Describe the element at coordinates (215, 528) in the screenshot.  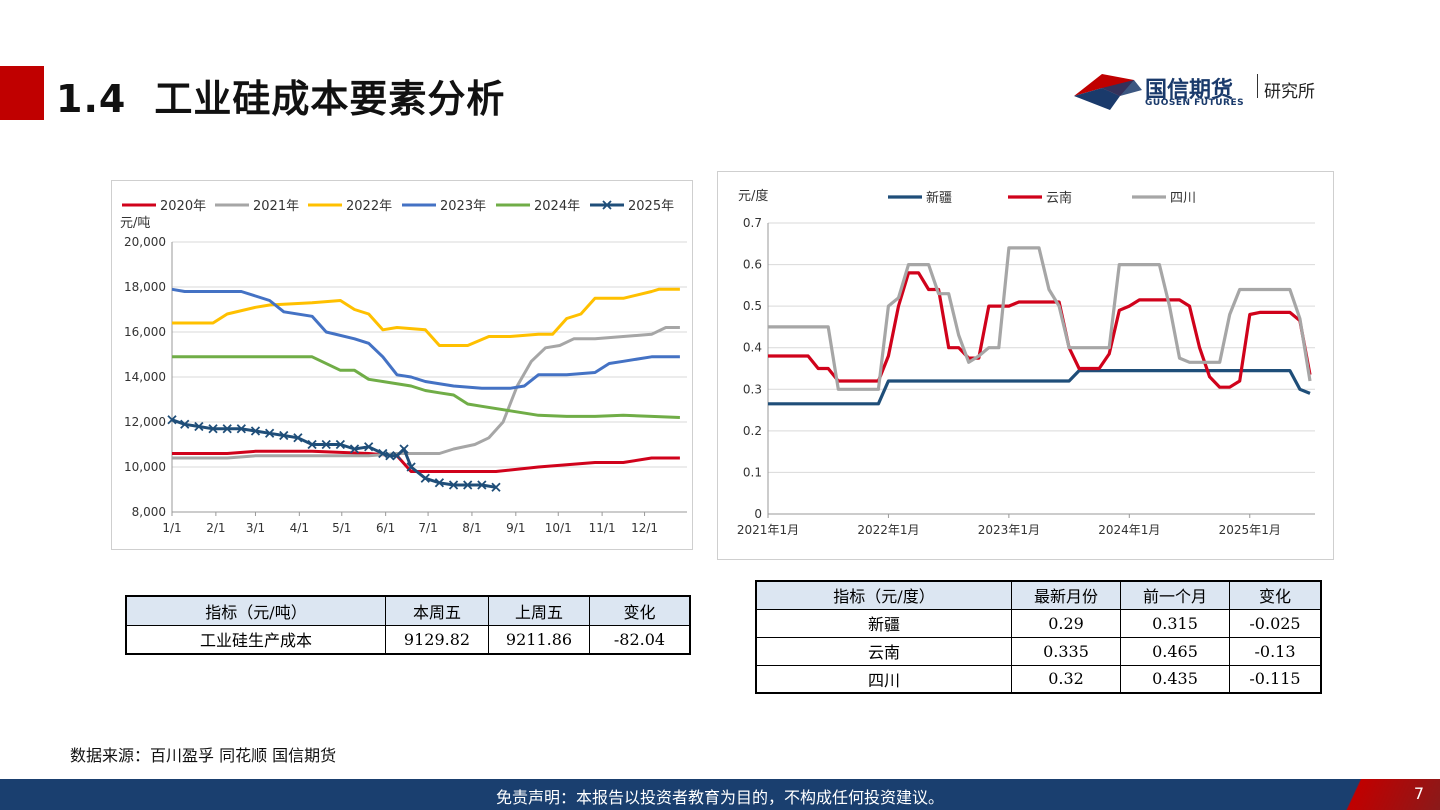
I see `x-tick-label: 2/1` at that location.